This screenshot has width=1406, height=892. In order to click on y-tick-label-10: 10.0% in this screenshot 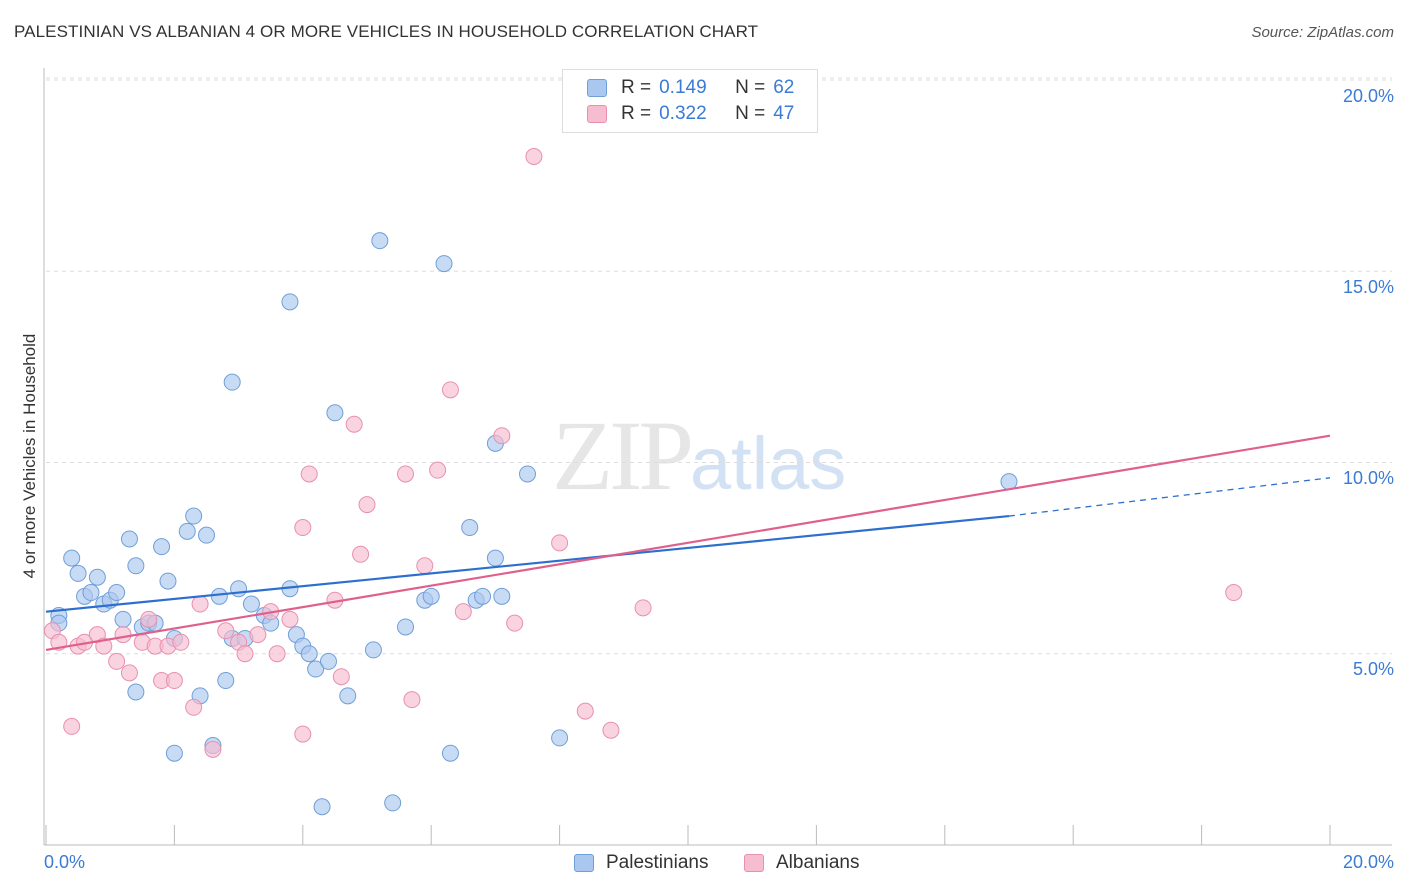, I will do `click(1368, 478)`.